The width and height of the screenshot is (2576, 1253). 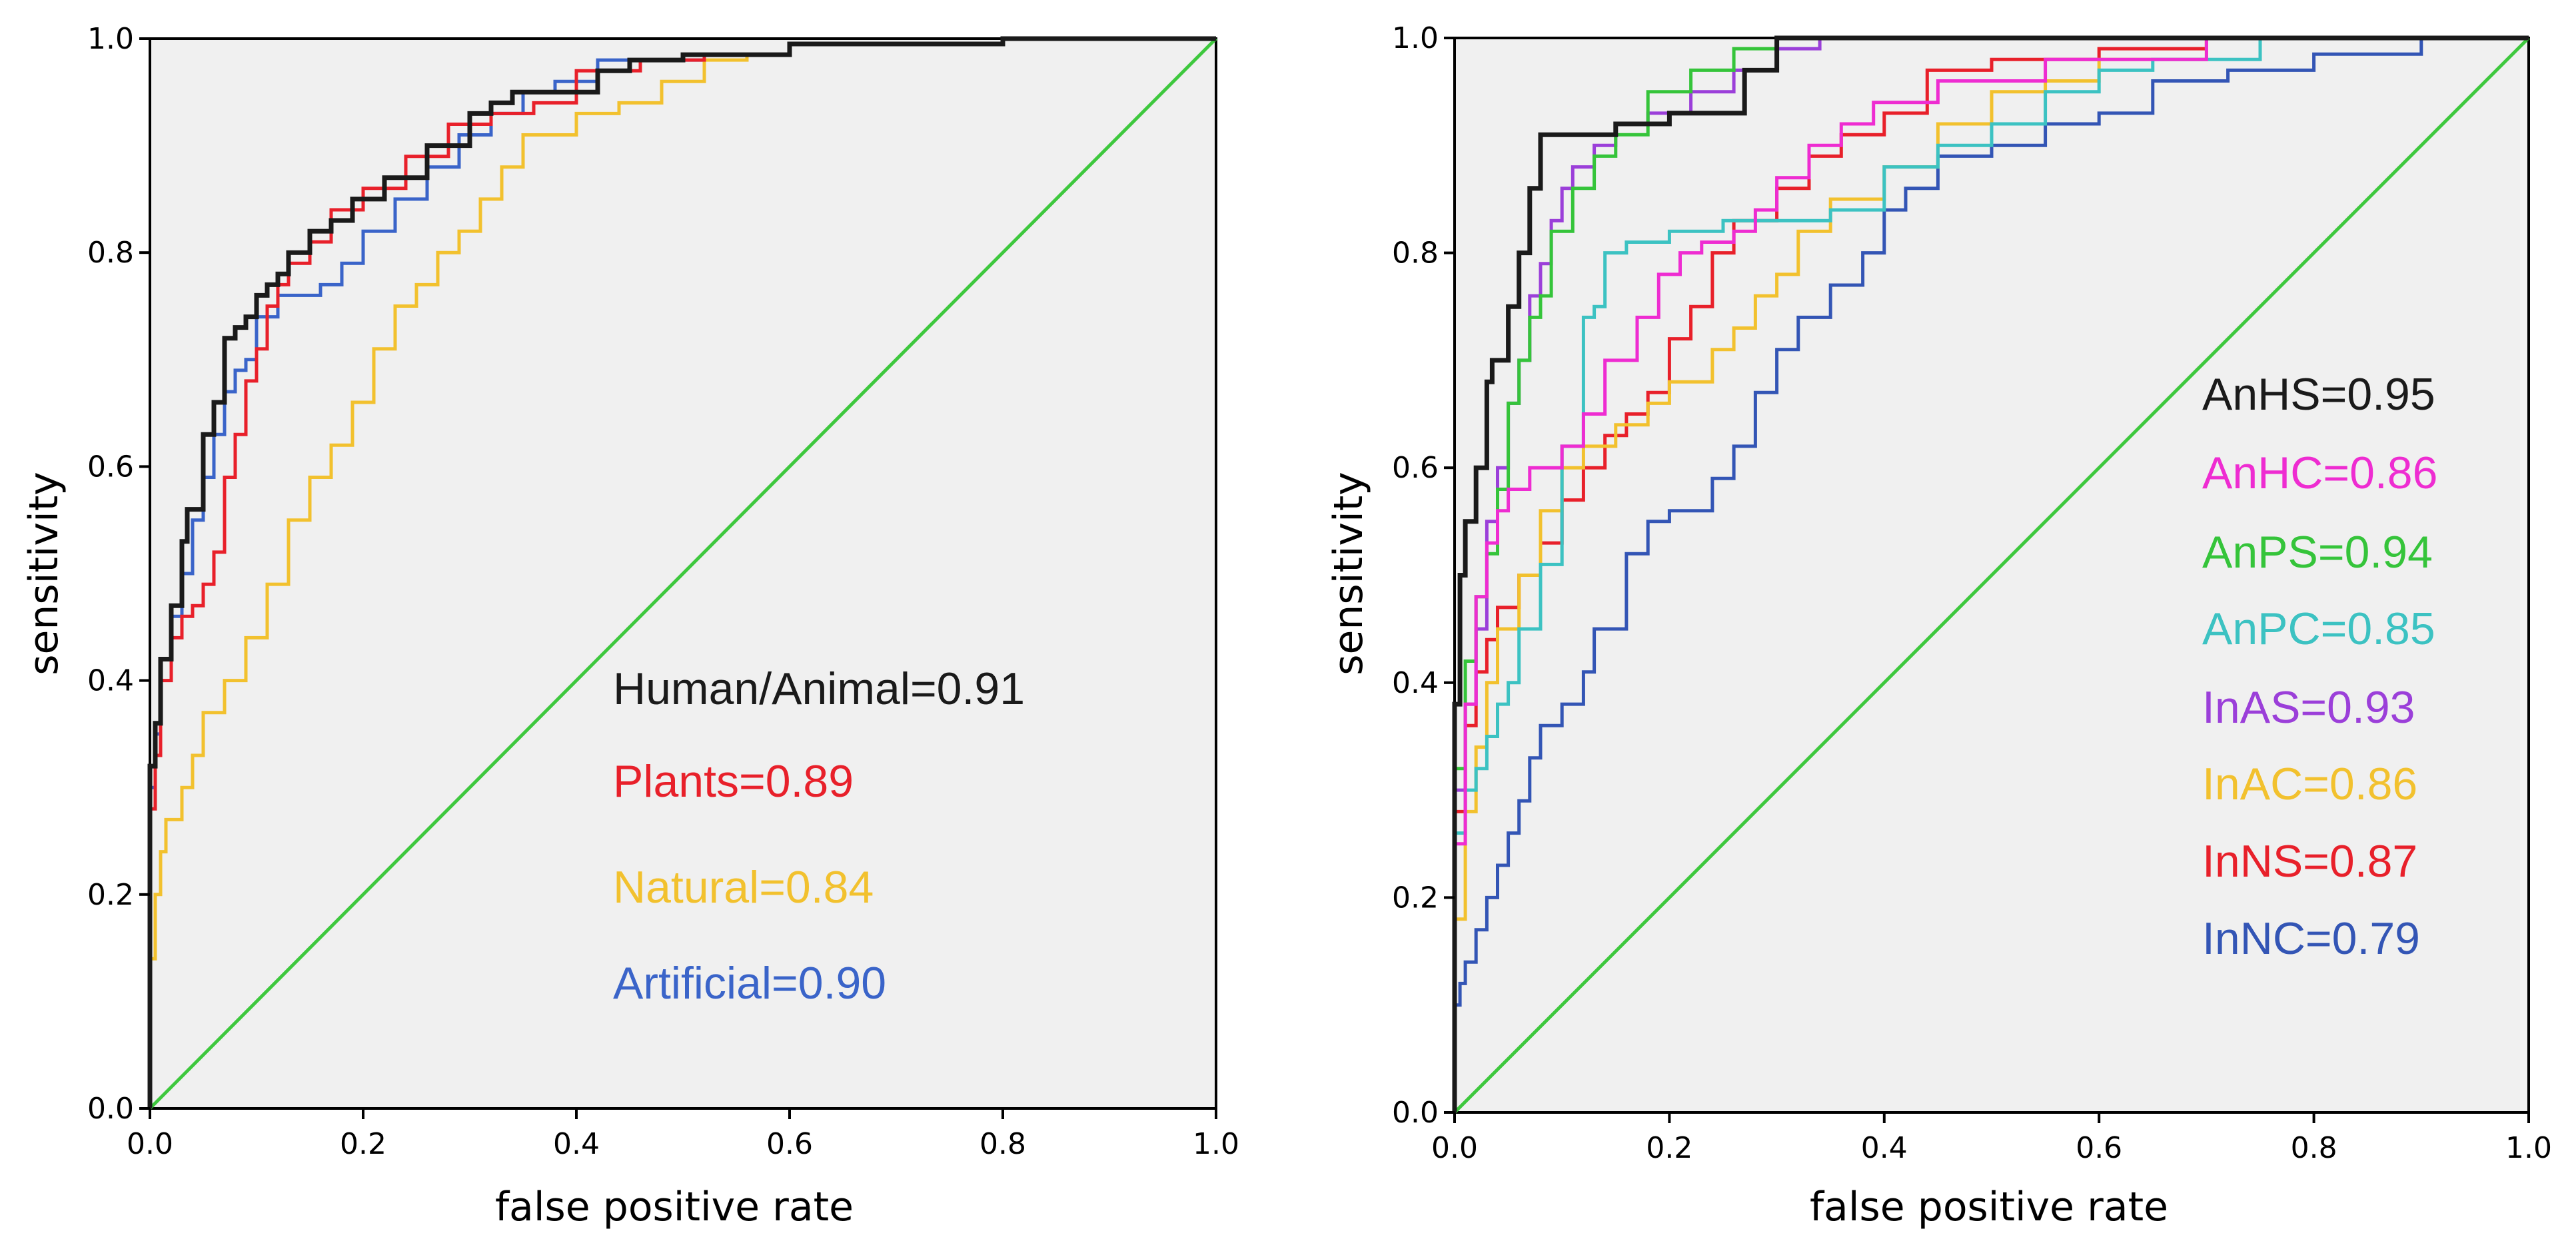 What do you see at coordinates (2319, 629) in the screenshot?
I see `legend-anpc: AnPC=0.85` at bounding box center [2319, 629].